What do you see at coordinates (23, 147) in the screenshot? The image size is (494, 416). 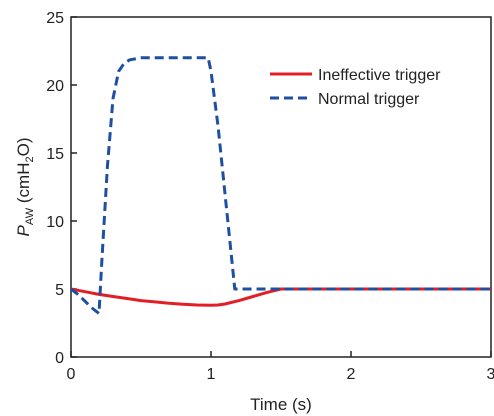 I see `y-axis-label-unit-post: O)` at bounding box center [23, 147].